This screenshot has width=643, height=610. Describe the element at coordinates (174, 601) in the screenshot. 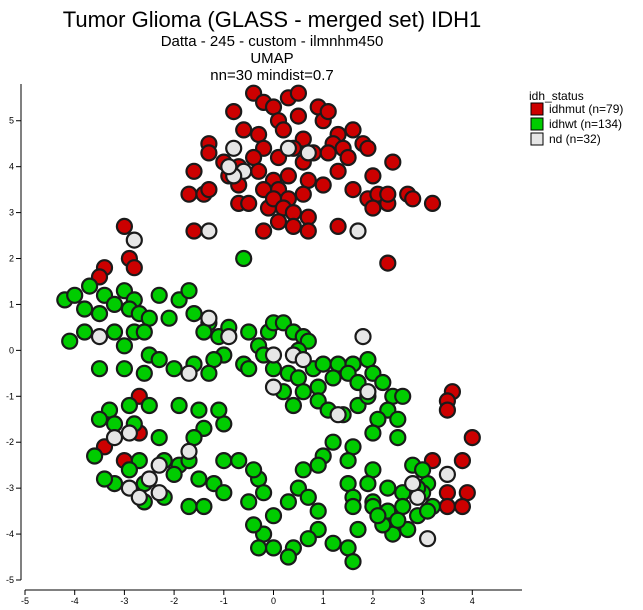

I see `x-tick-label: -2` at that location.